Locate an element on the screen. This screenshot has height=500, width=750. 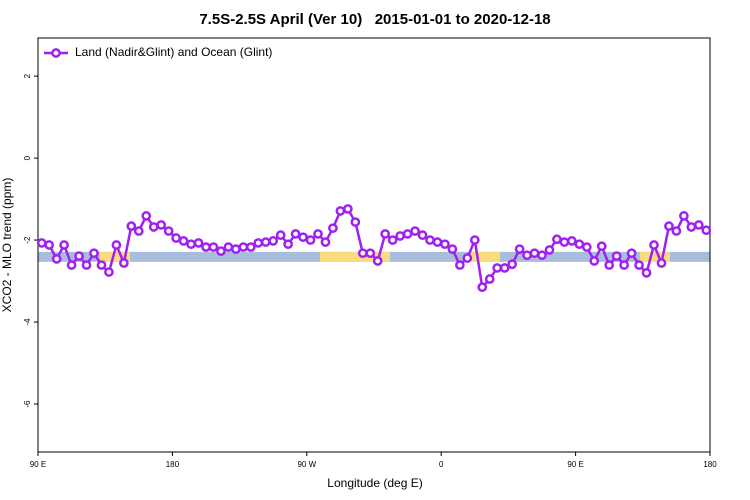
y-tick-label: 0 is located at coordinates (27, 157).